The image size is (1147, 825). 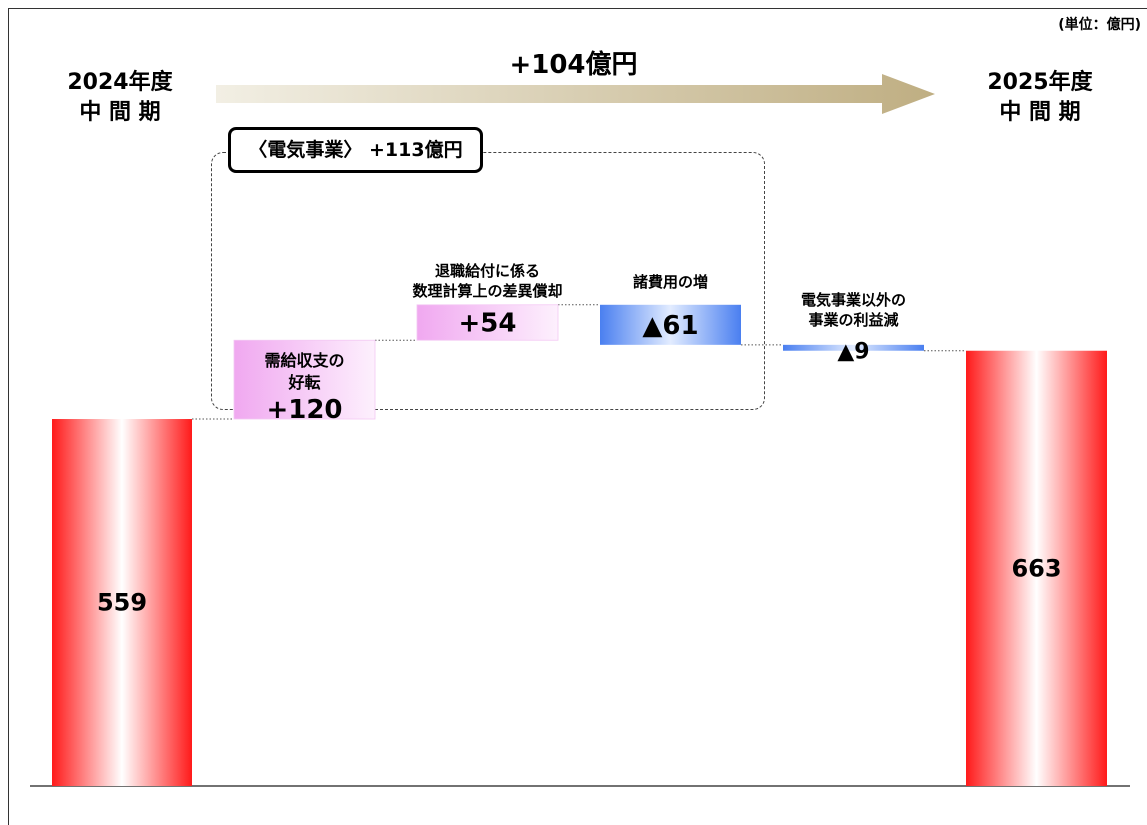 I want to click on bar-expense, so click(x=670, y=324).